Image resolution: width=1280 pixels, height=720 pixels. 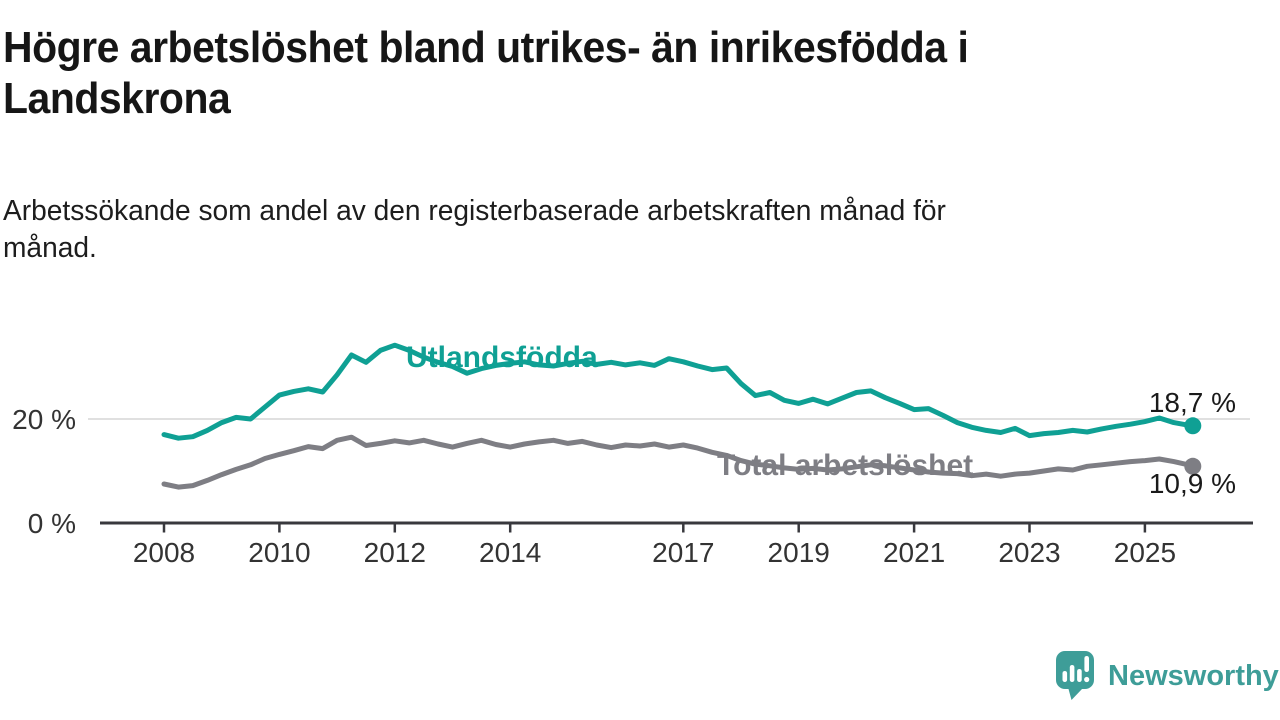 I want to click on x-tick-label-2010: 2010, so click(x=279, y=552).